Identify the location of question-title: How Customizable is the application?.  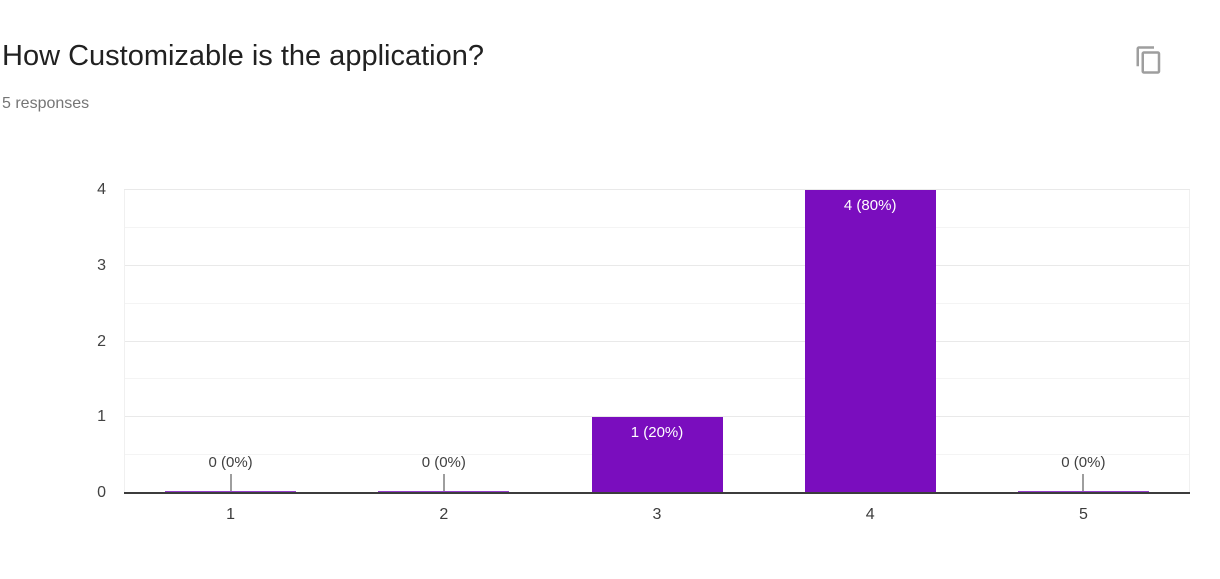
(243, 56).